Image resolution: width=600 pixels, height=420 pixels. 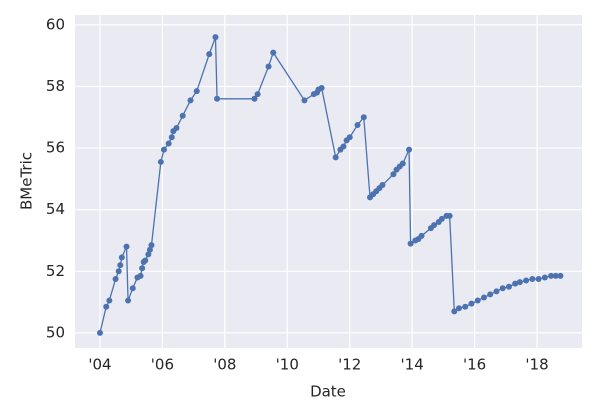 What do you see at coordinates (55, 24) in the screenshot?
I see `y-tick-label: 60` at bounding box center [55, 24].